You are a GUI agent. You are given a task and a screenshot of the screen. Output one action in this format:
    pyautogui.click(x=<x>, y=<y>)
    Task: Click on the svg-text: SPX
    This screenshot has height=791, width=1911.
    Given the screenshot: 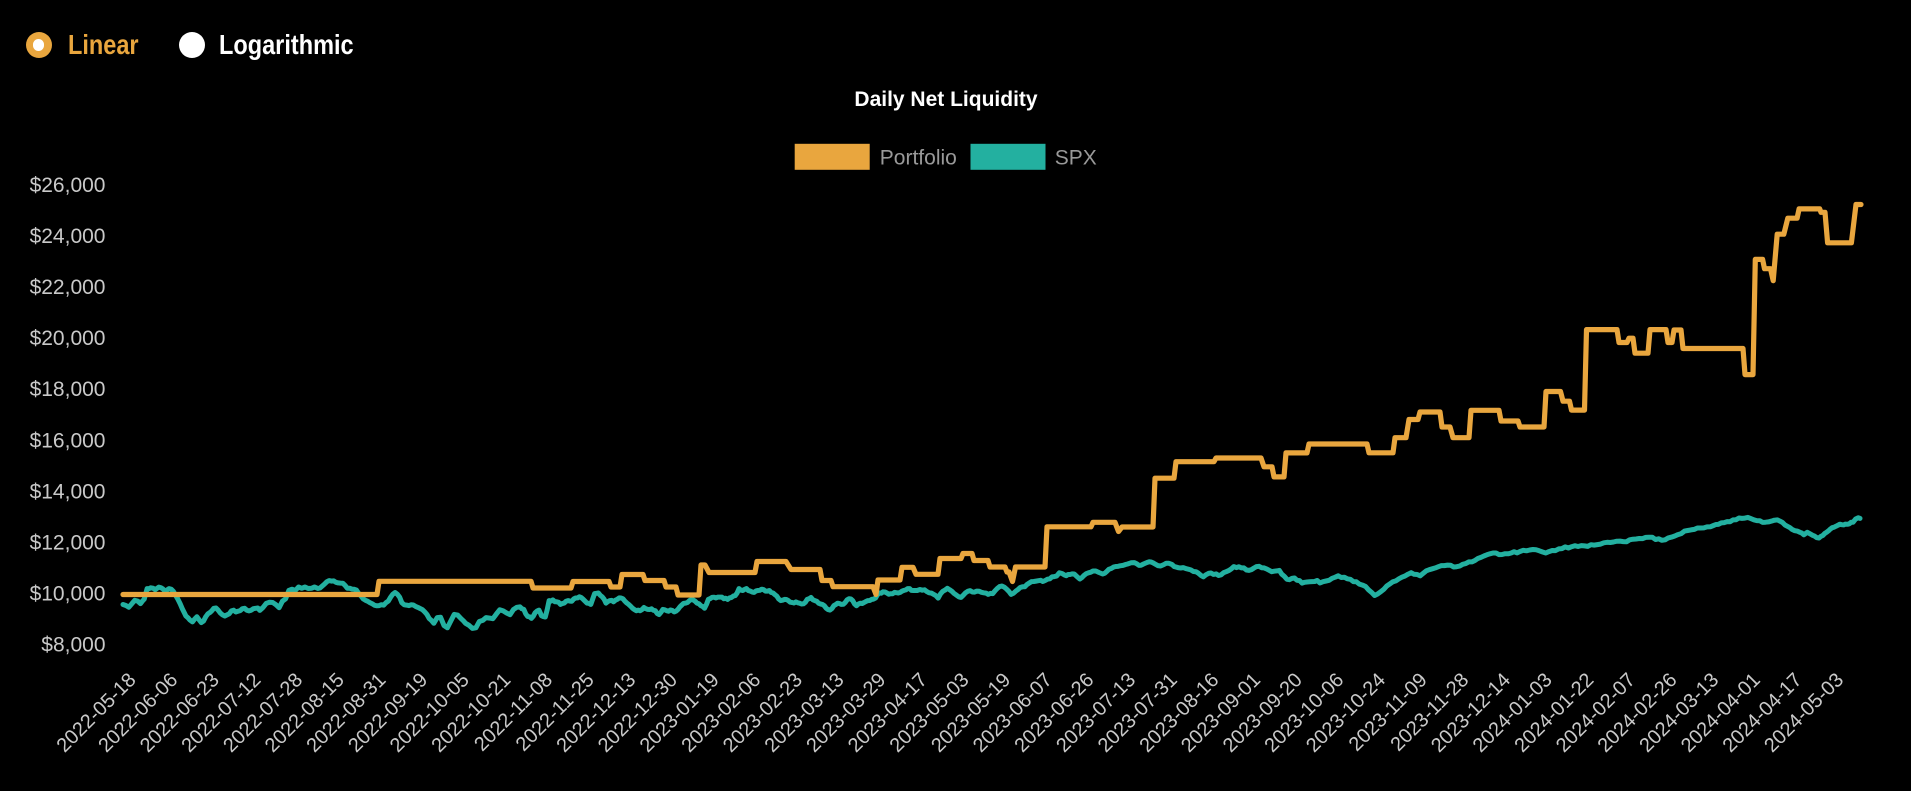 What is the action you would take?
    pyautogui.click(x=1076, y=158)
    